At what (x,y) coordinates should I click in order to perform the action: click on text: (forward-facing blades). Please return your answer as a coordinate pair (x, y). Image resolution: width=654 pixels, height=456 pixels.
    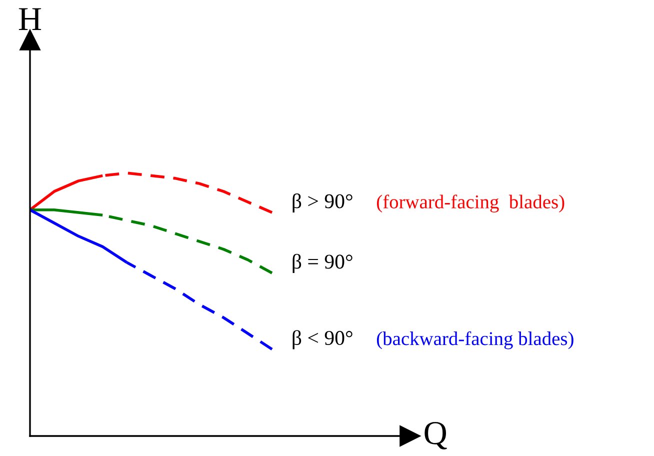
    Looking at the image, I should click on (470, 203).